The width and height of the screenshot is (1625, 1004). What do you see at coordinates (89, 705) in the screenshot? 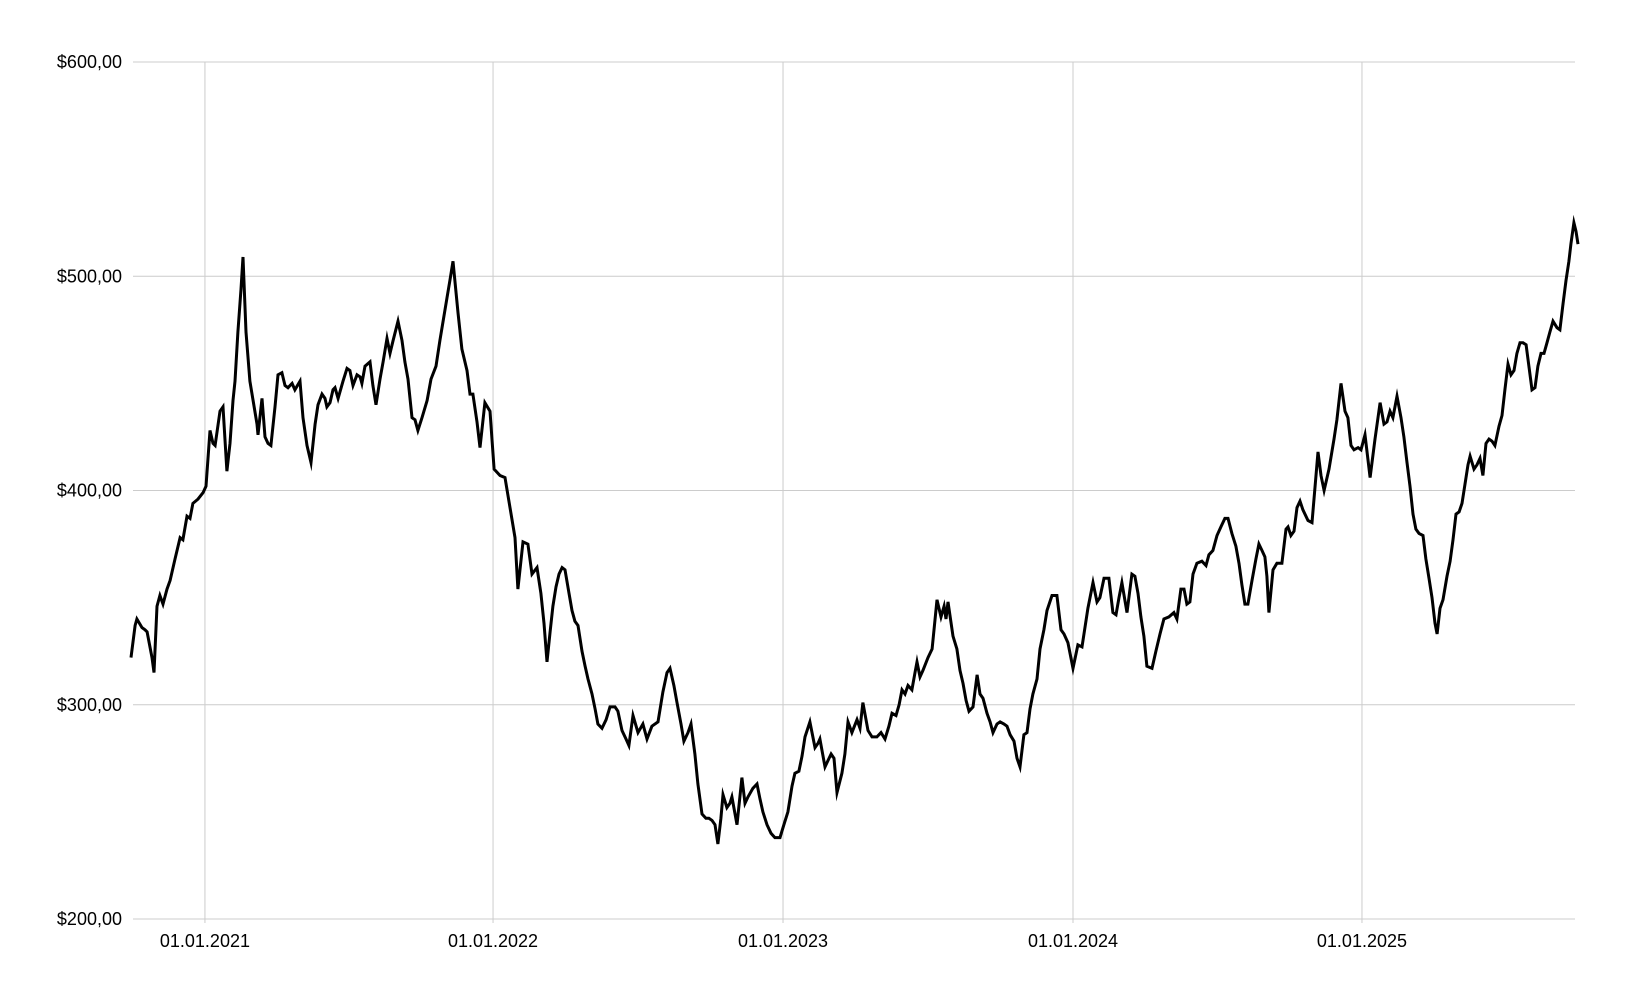
I see `y-tick-label: $300,00` at bounding box center [89, 705].